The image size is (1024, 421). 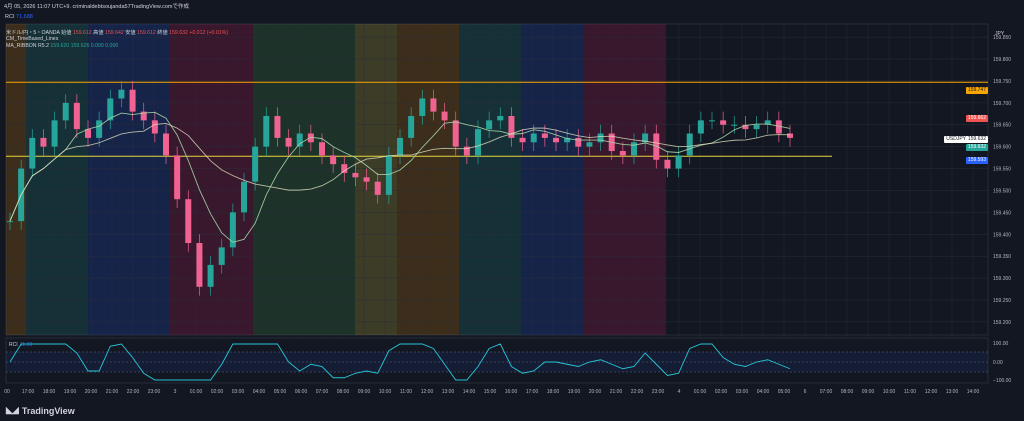 I want to click on tradingview-mark-icon: ◣◢, so click(x=12, y=410).